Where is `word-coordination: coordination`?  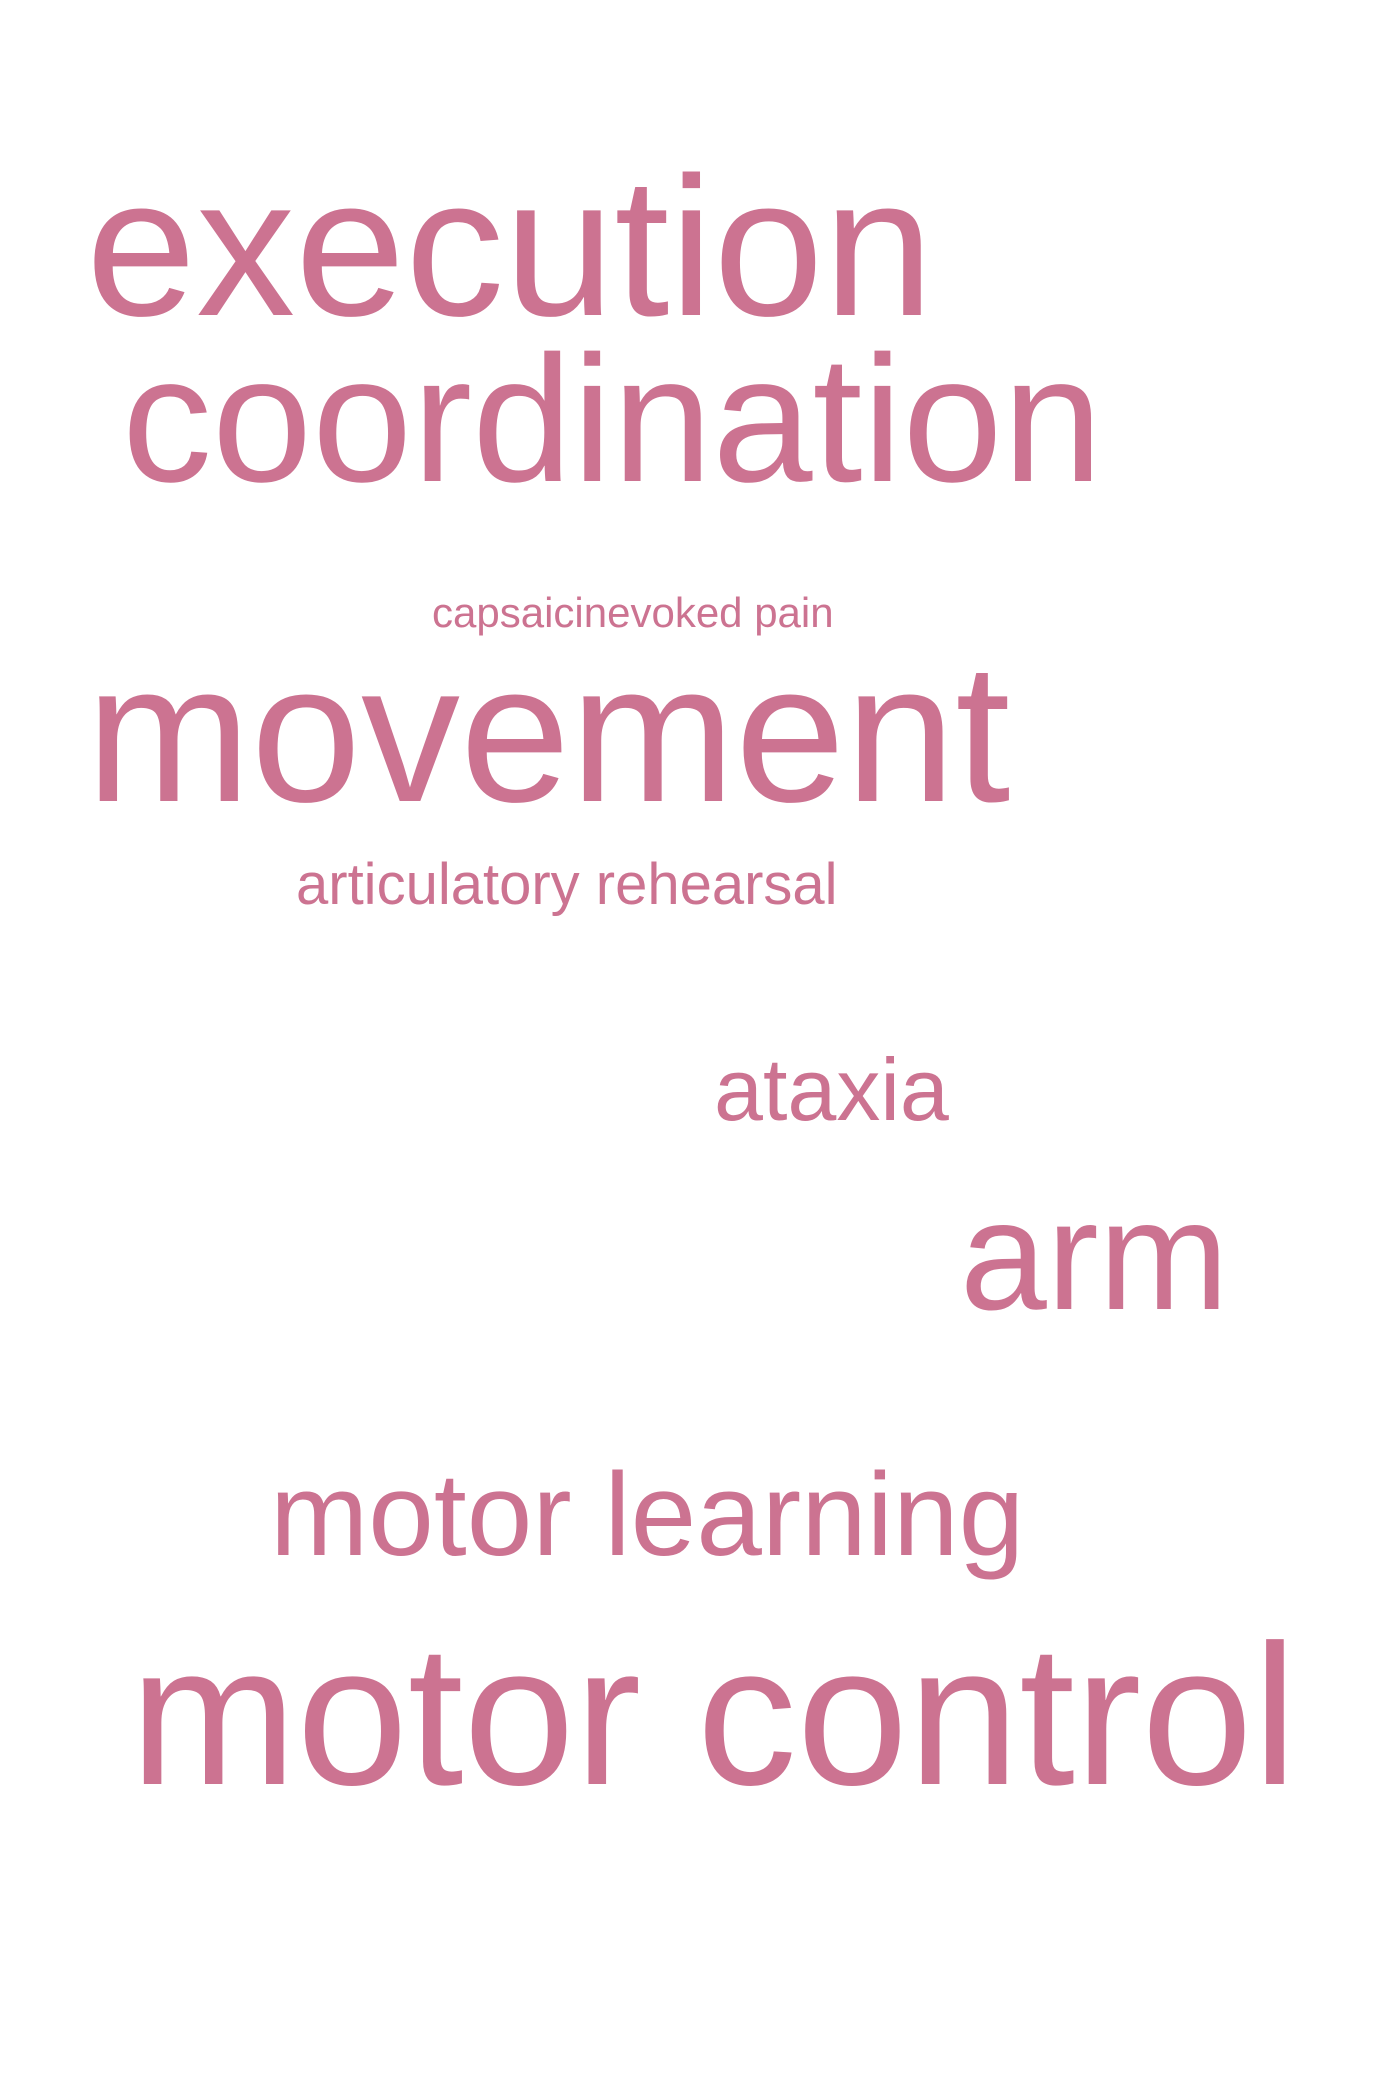
word-coordination: coordination is located at coordinates (612, 419).